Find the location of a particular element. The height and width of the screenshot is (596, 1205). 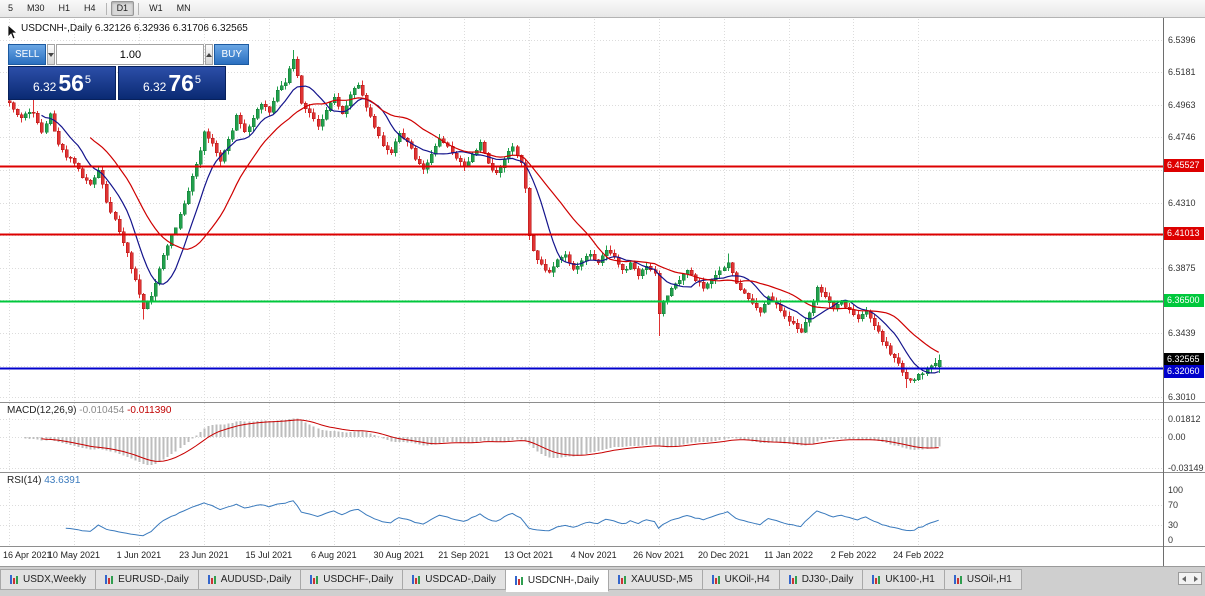

buy-price-display: 6.32 76 5 is located at coordinates (172, 83).